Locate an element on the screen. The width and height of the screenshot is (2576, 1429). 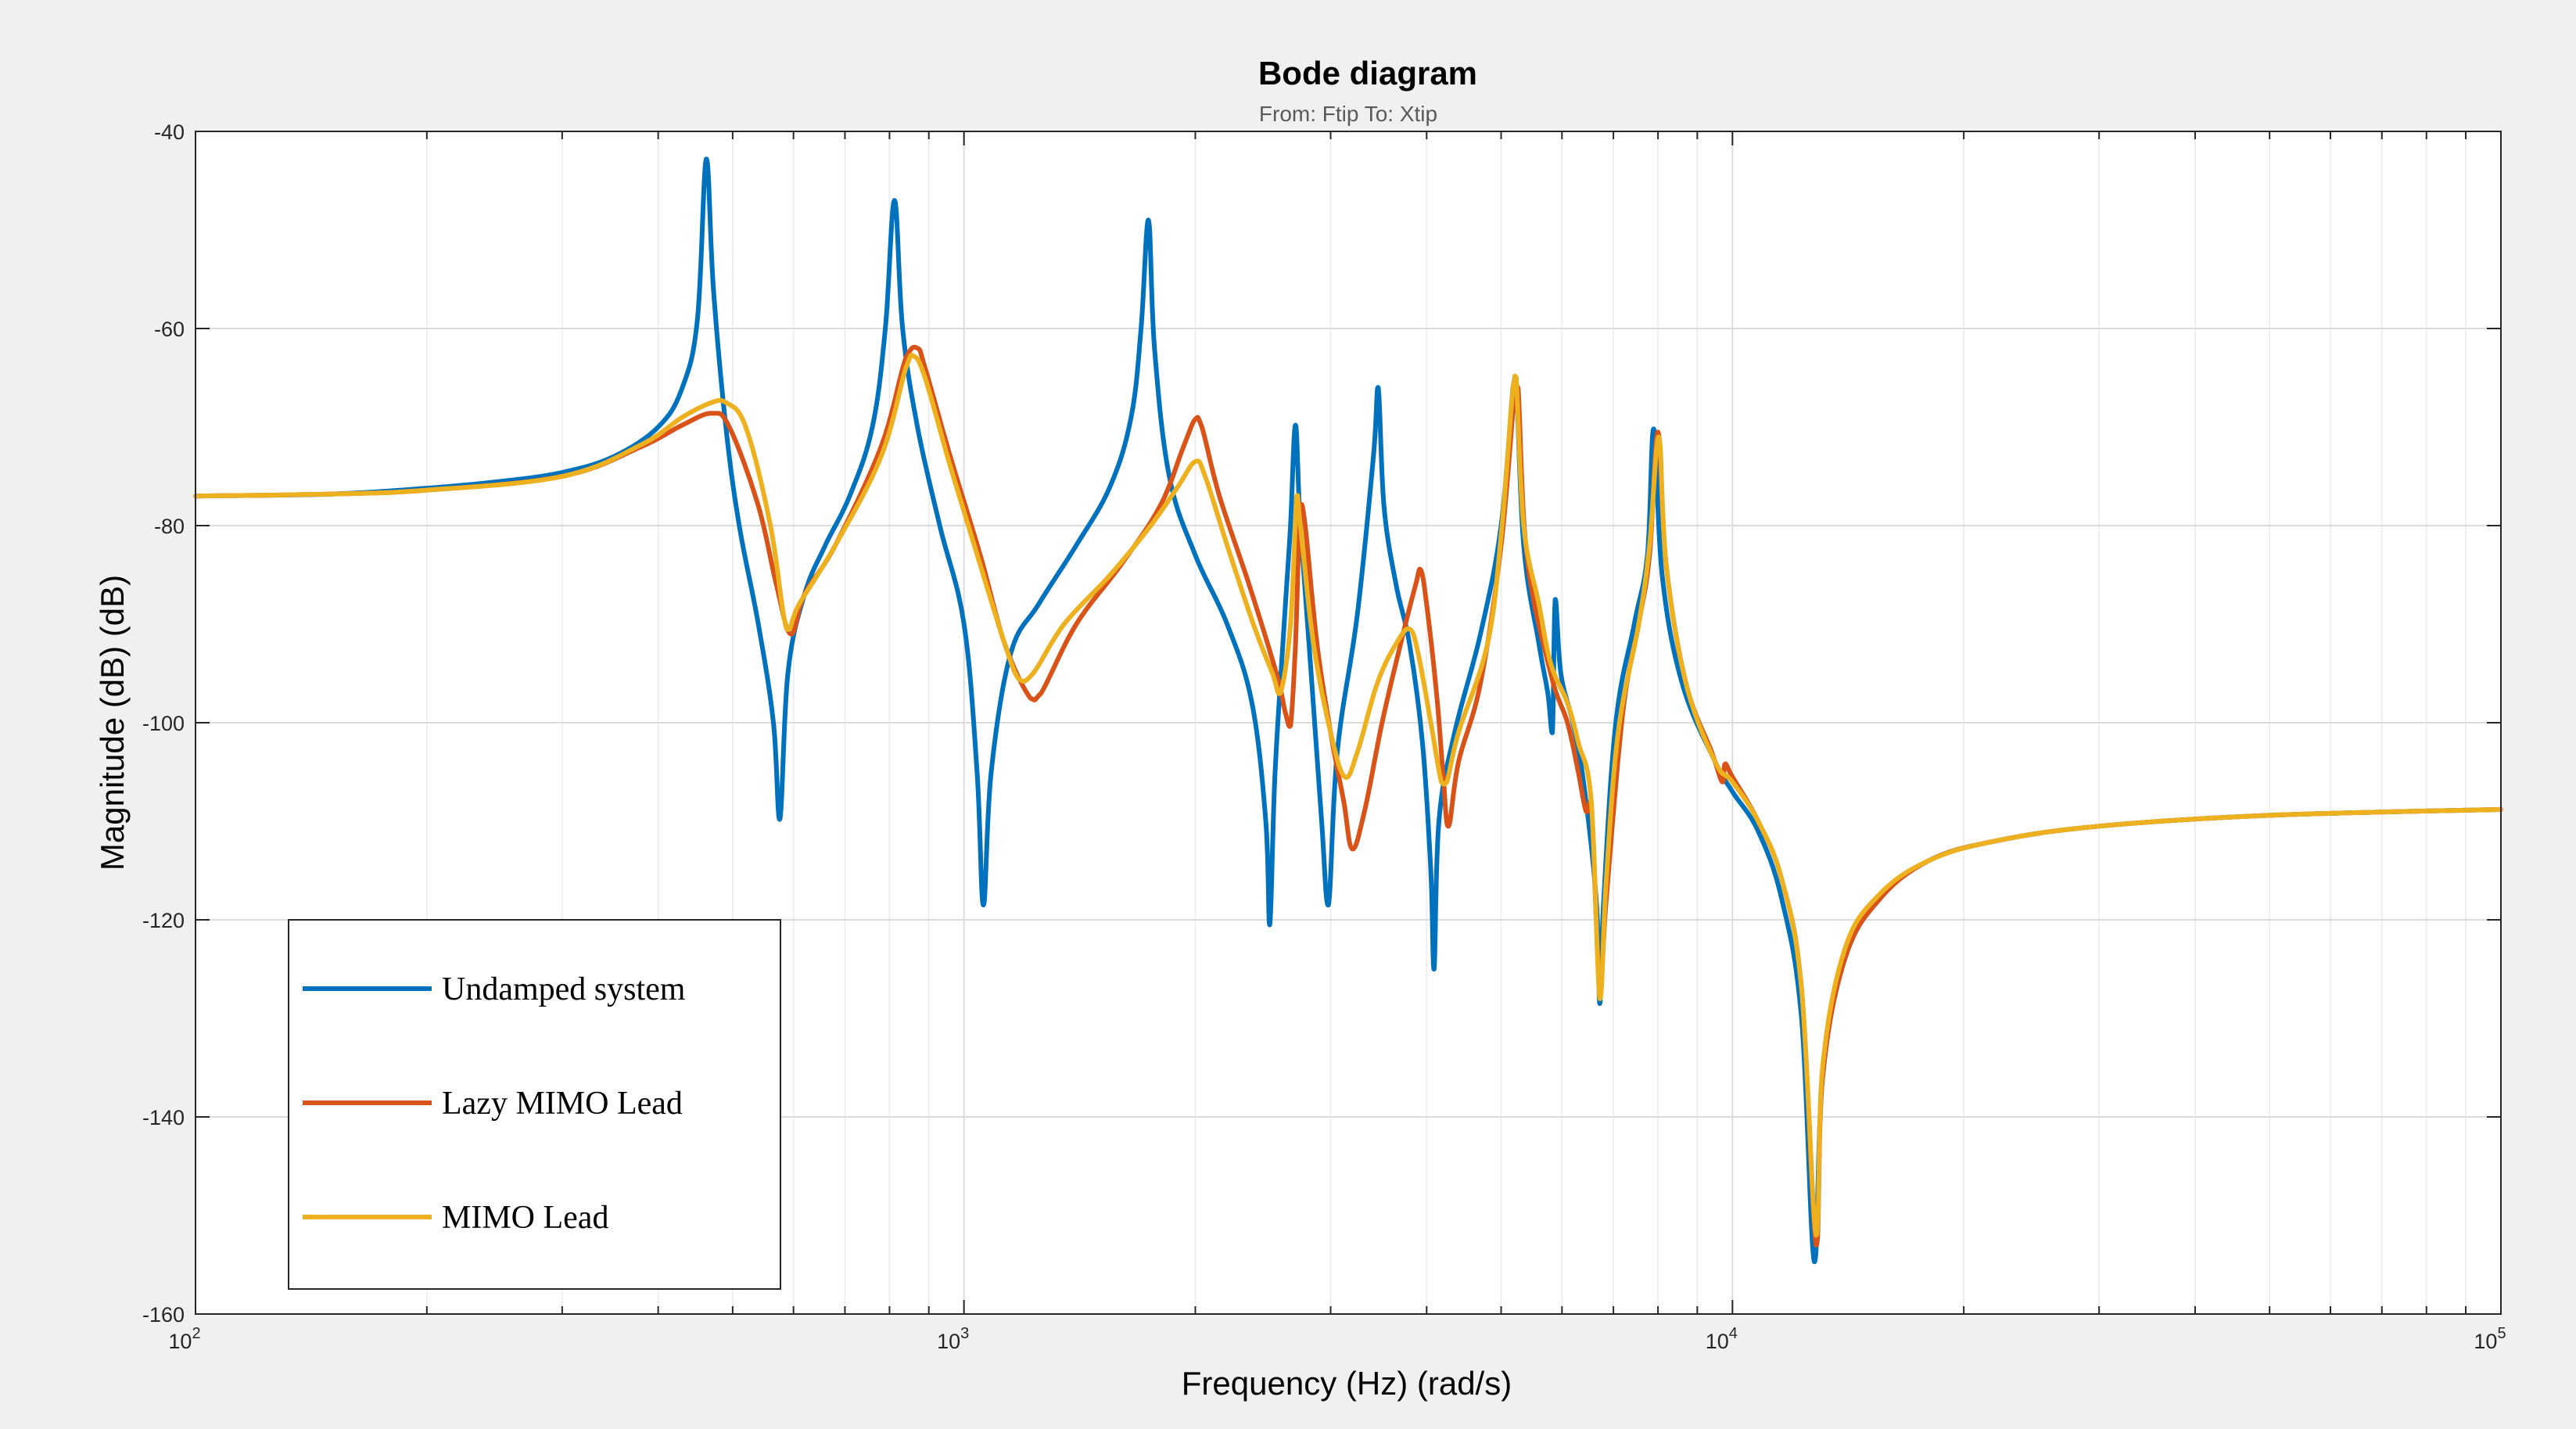
x-tick-label: 10⁴ is located at coordinates (1722, 1339).